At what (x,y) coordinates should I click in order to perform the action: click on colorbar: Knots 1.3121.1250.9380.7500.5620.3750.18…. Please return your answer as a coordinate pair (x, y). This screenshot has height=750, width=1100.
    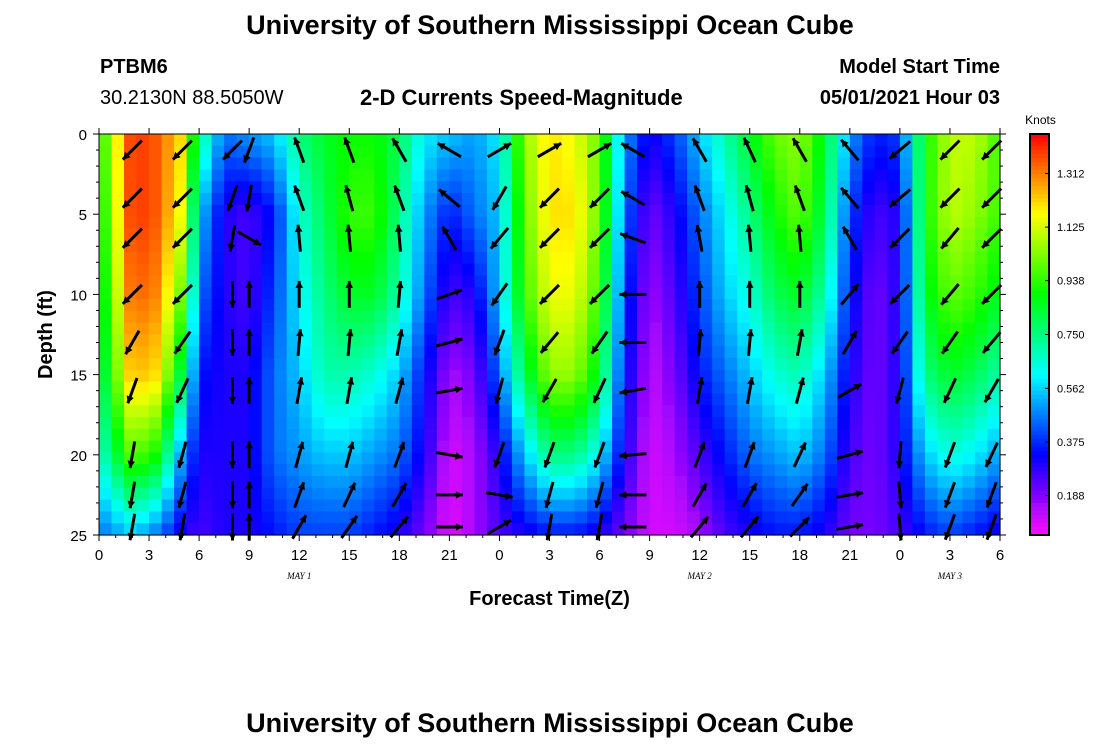
    Looking at the image, I should click on (1055, 324).